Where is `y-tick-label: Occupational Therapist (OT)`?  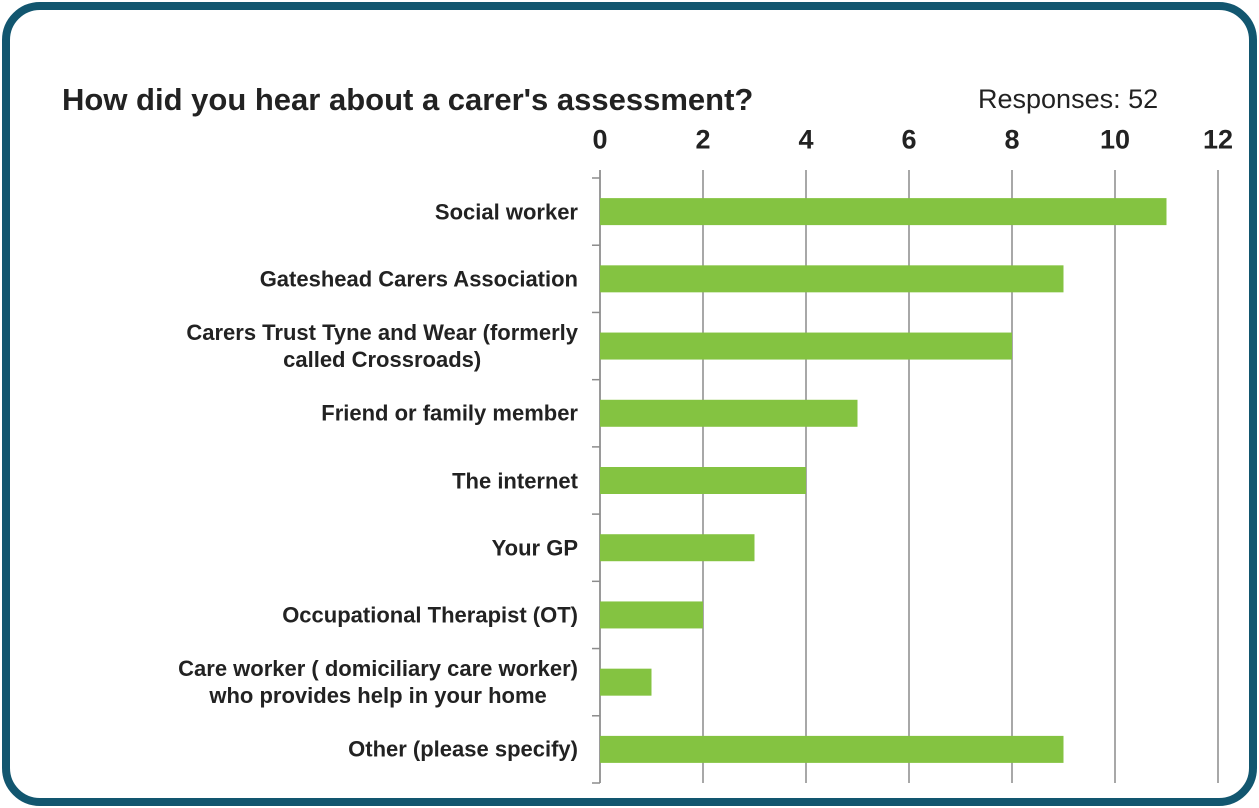
y-tick-label: Occupational Therapist (OT) is located at coordinates (430, 615).